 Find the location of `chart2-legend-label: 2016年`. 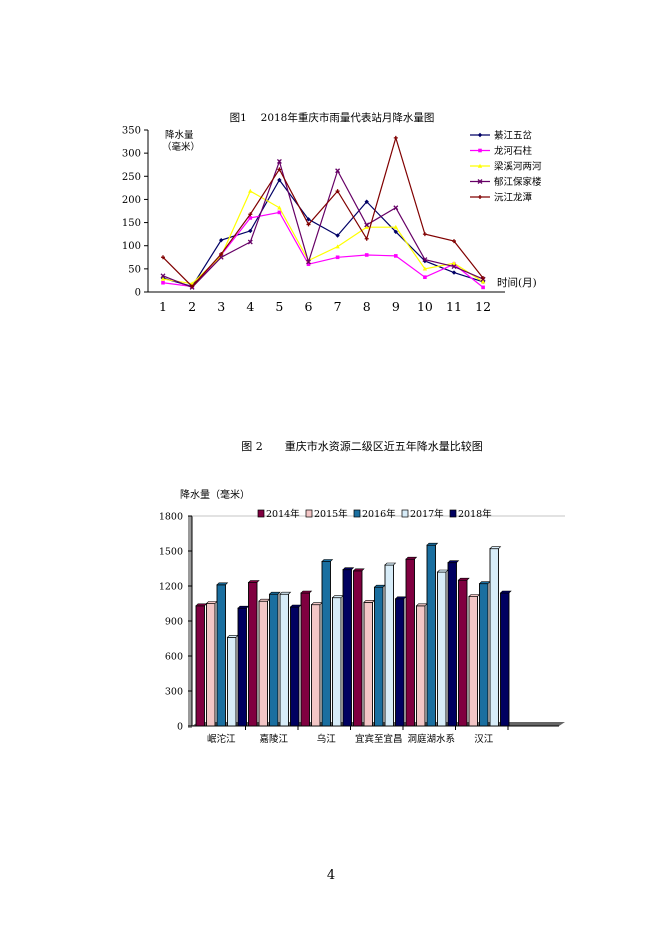

chart2-legend-label: 2016年 is located at coordinates (379, 514).